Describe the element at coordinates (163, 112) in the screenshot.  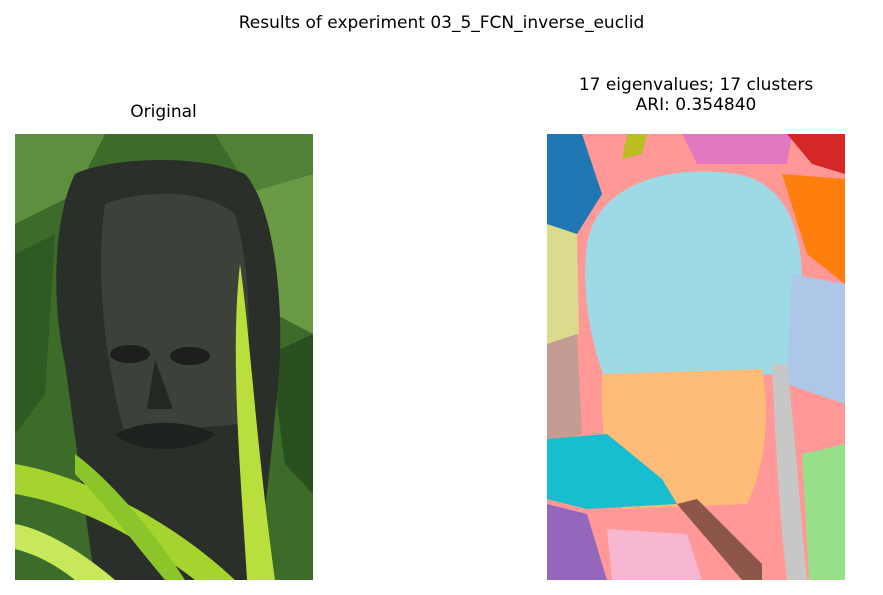
I see `original-title: Original` at that location.